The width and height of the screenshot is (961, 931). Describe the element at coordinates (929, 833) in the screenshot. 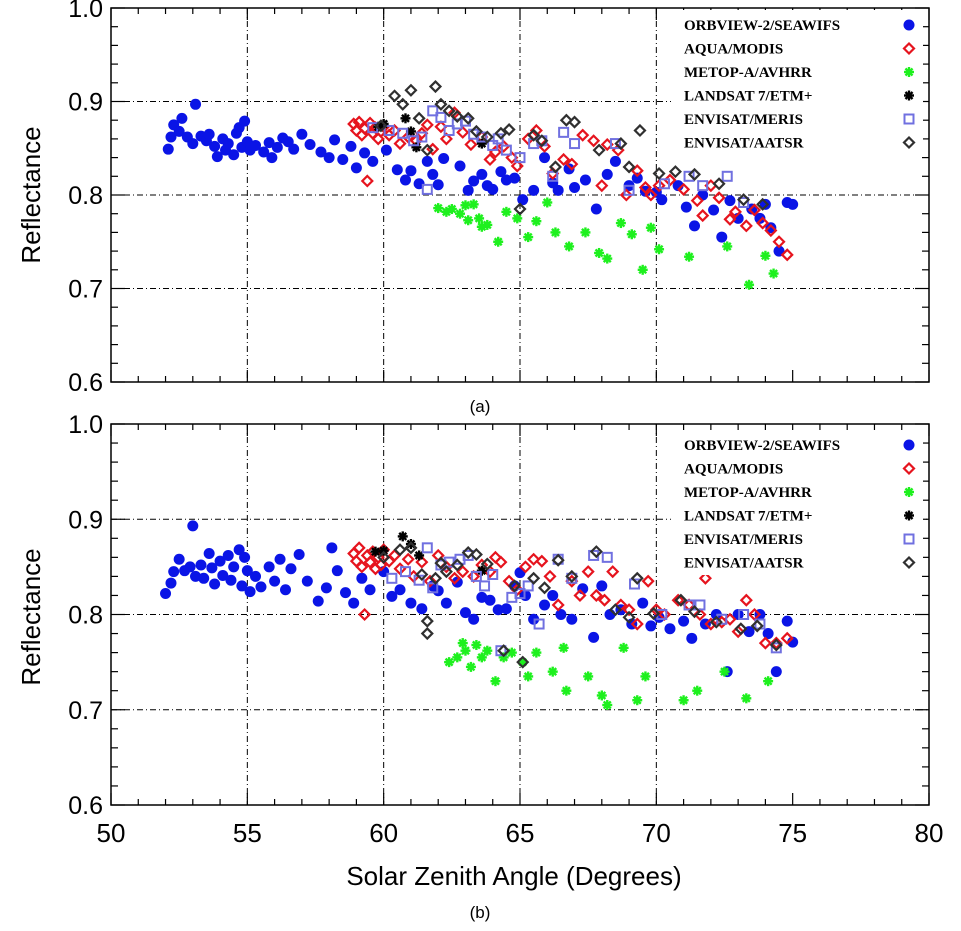

I see `x-tick-label: 80` at that location.